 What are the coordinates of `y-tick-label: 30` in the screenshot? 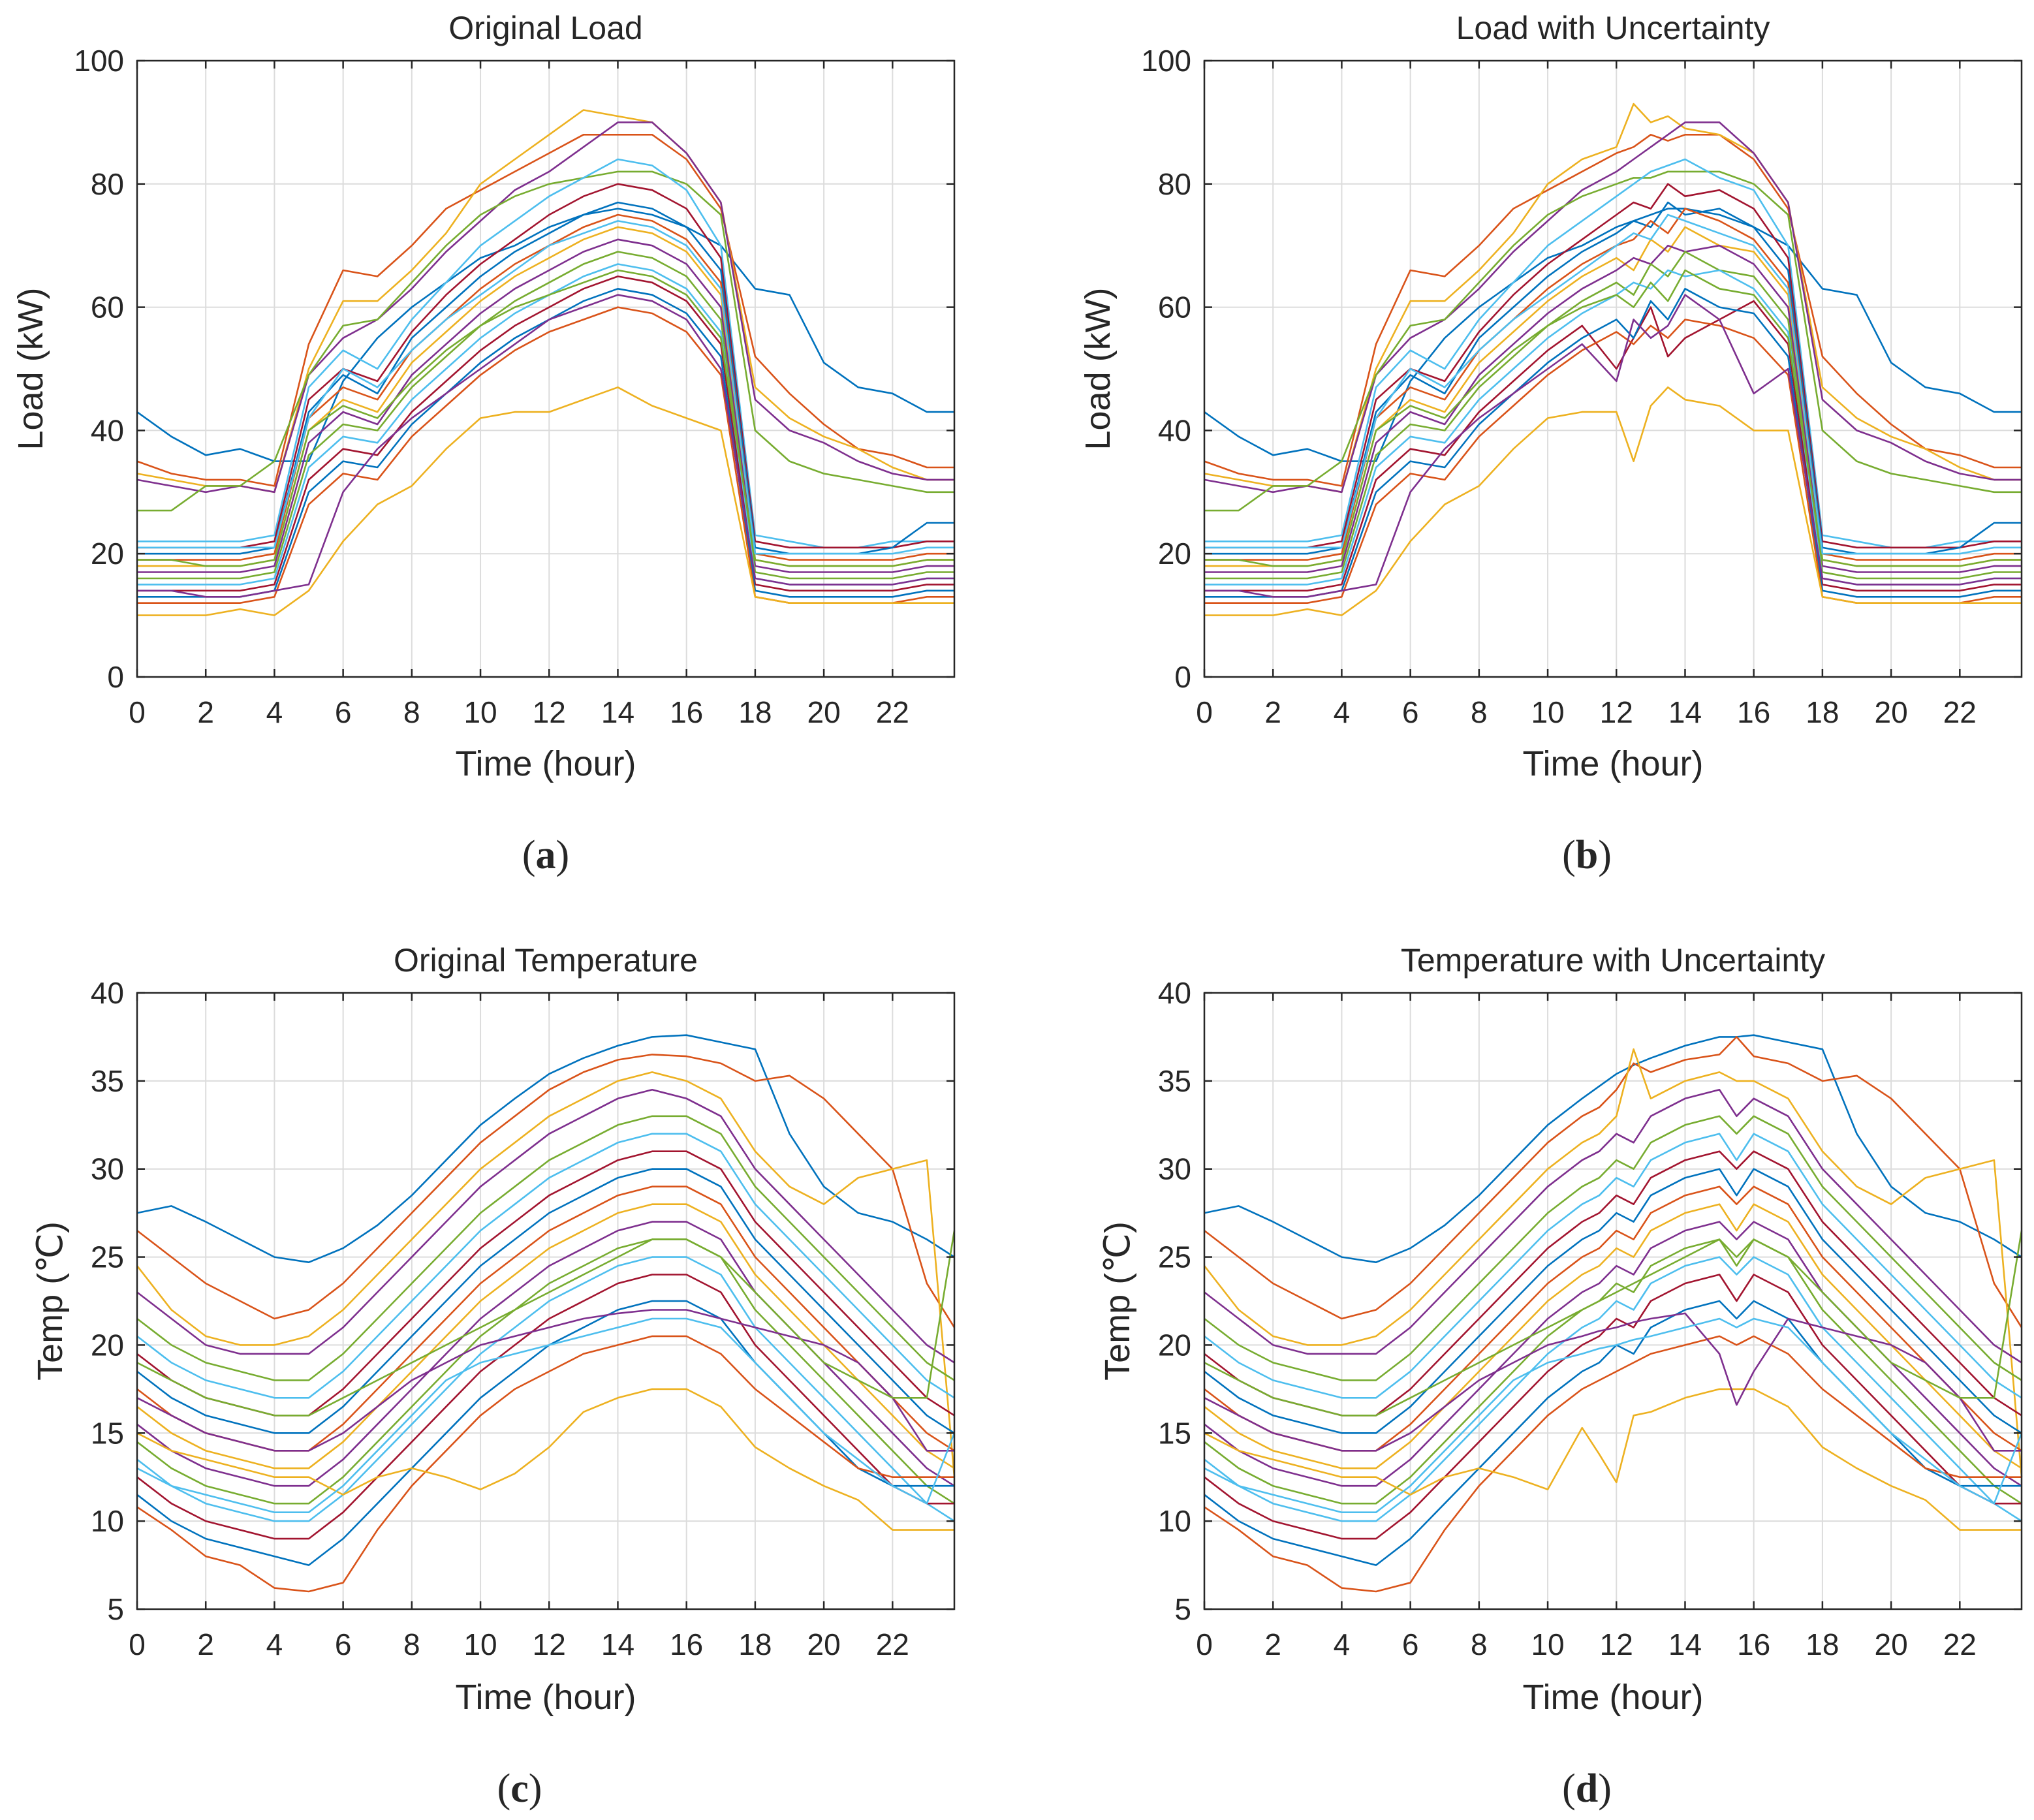 It's located at (107, 1169).